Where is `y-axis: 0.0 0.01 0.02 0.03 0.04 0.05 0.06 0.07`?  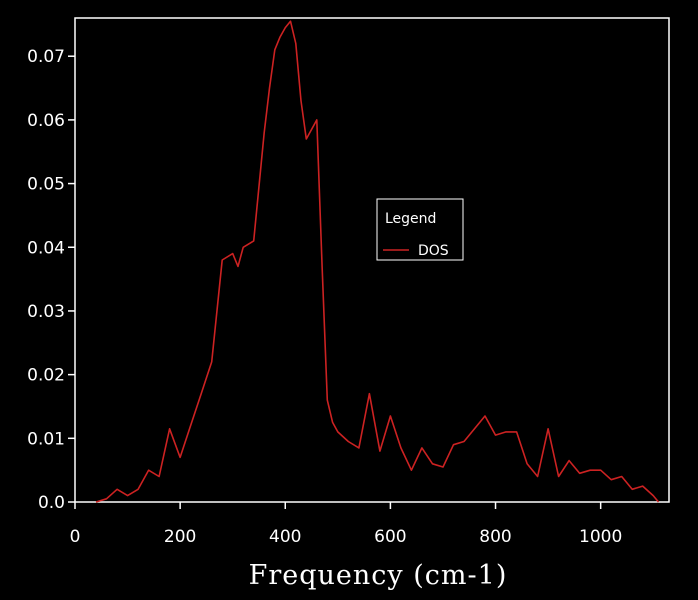 y-axis: 0.0 0.01 0.02 0.03 0.04 0.05 0.06 0.07 is located at coordinates (51, 280).